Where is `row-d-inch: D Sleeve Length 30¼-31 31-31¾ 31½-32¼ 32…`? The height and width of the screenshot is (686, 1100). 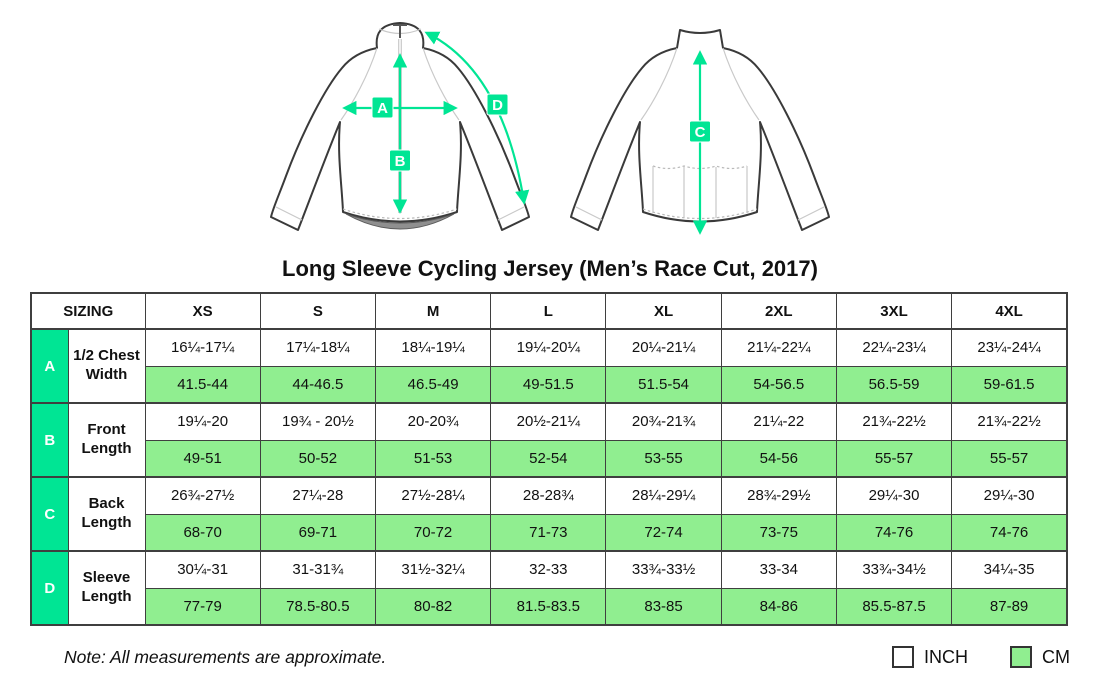
row-d-inch: D Sleeve Length 30¼-31 31-31¾ 31½-32¼ 32… is located at coordinates (549, 588).